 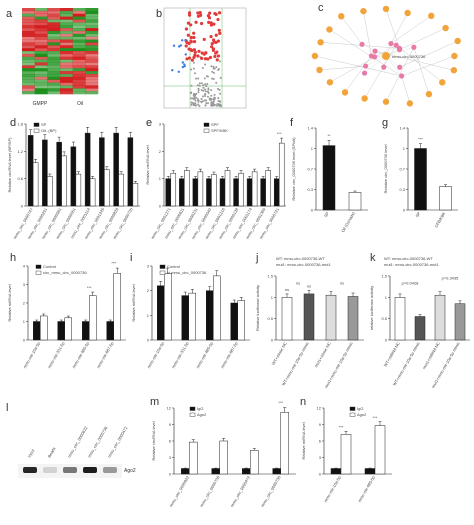 What do you see at coordinates (271, 491) in the screenshot?
I see `x-tick-label: mmu_circ_0000736` at bounding box center [271, 491].